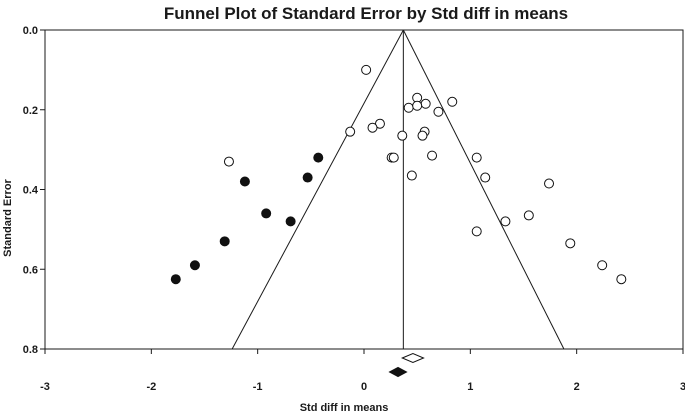 Image resolution: width=685 pixels, height=416 pixels. What do you see at coordinates (151, 387) in the screenshot?
I see `x-tick-label: -2` at bounding box center [151, 387].